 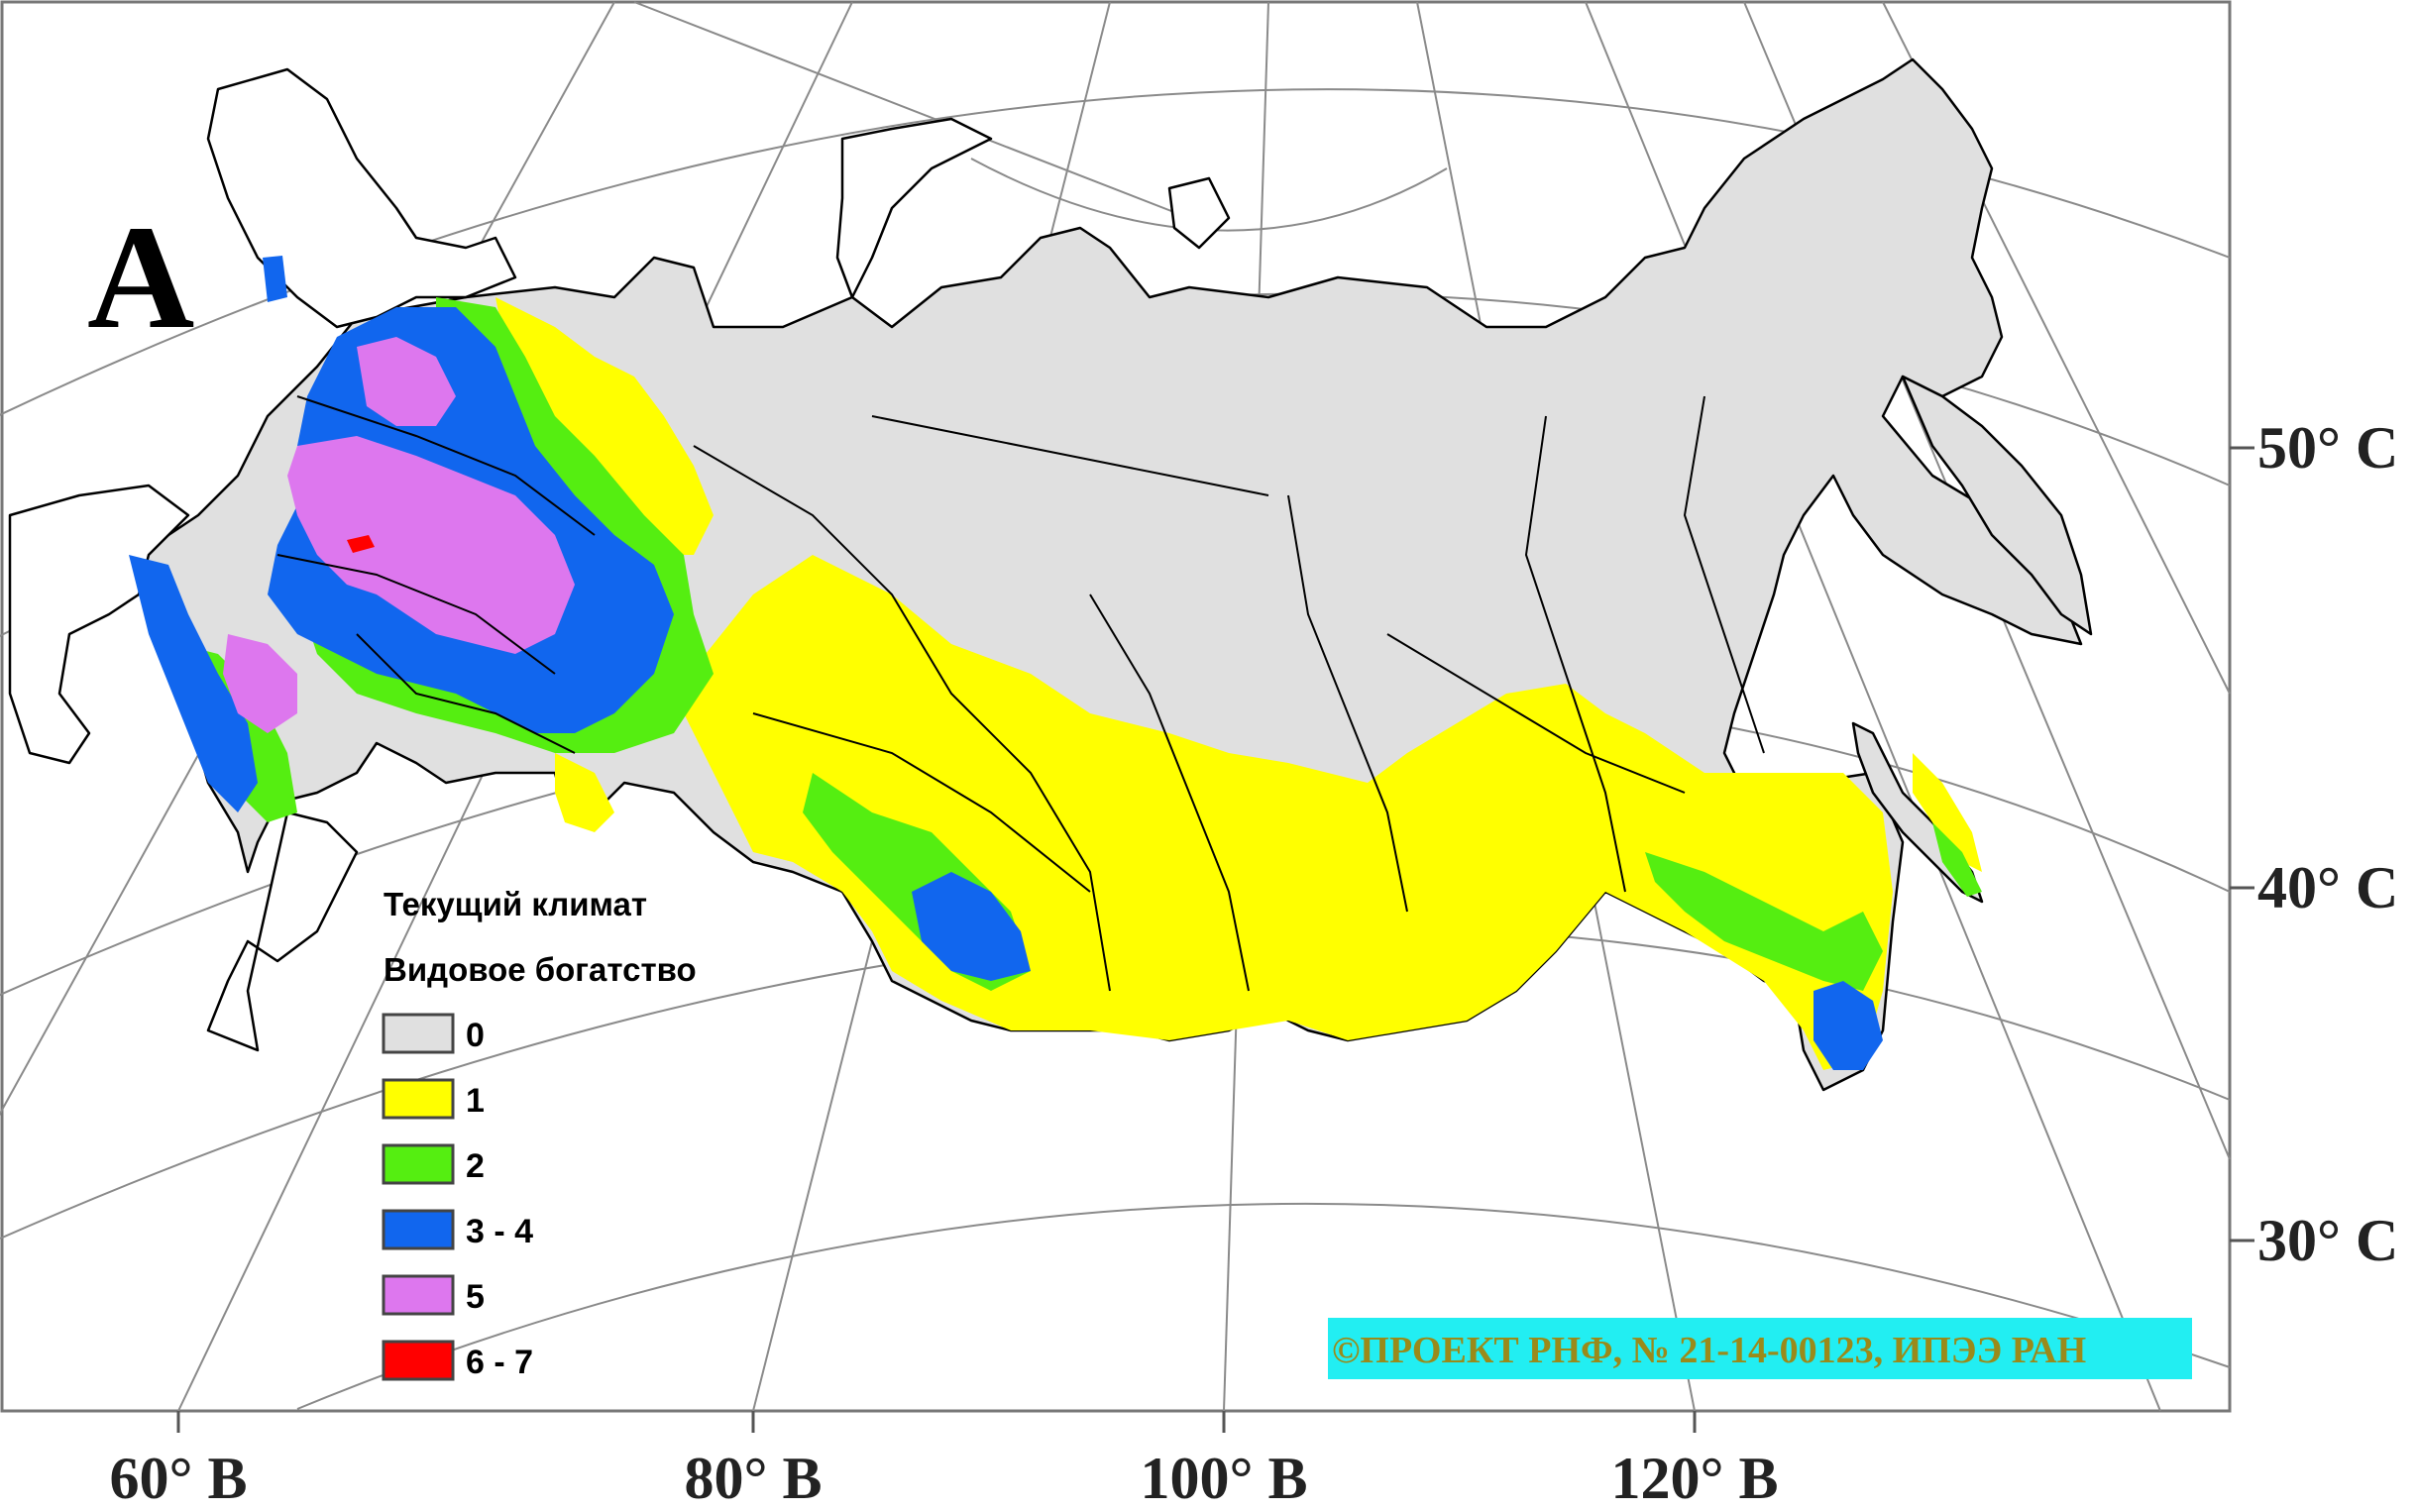 I want to click on legend-item: 0, so click(x=433, y=1034).